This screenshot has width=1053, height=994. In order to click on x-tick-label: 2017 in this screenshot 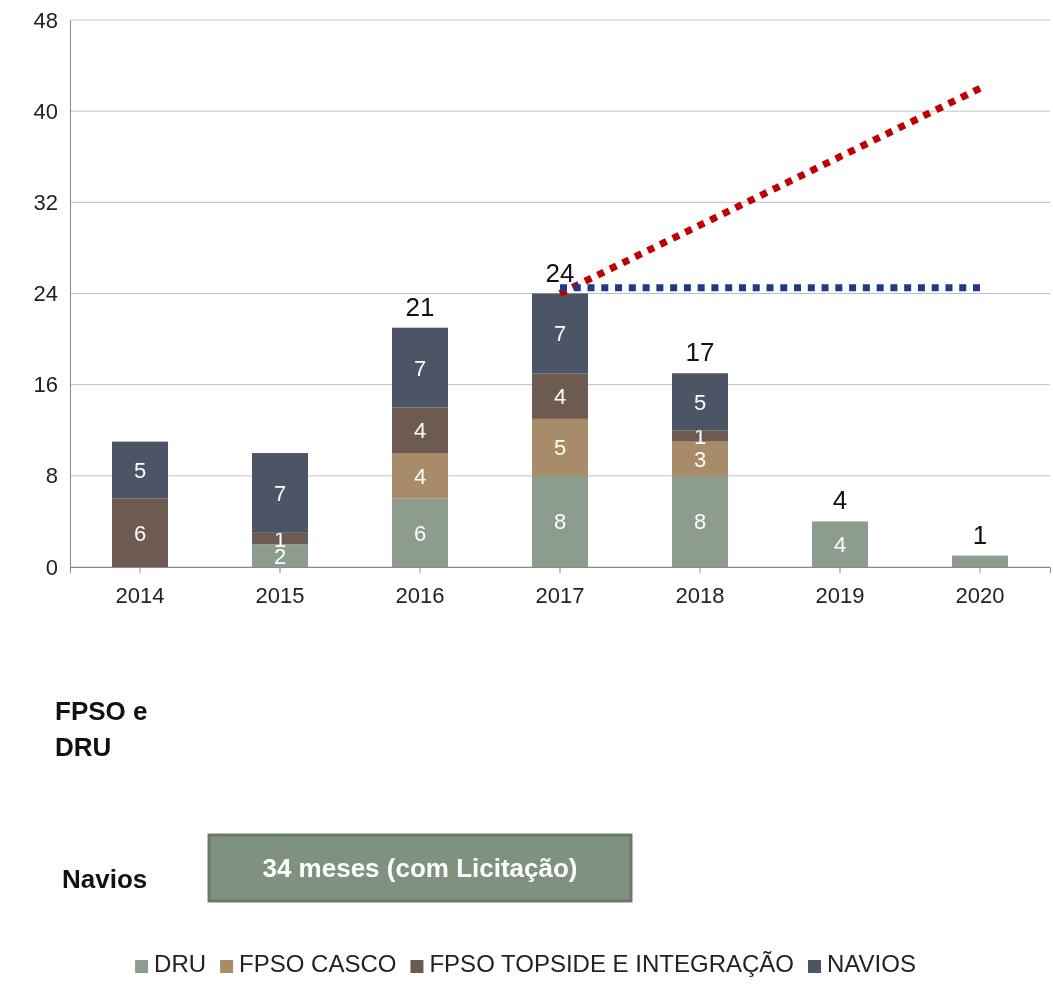, I will do `click(560, 595)`.